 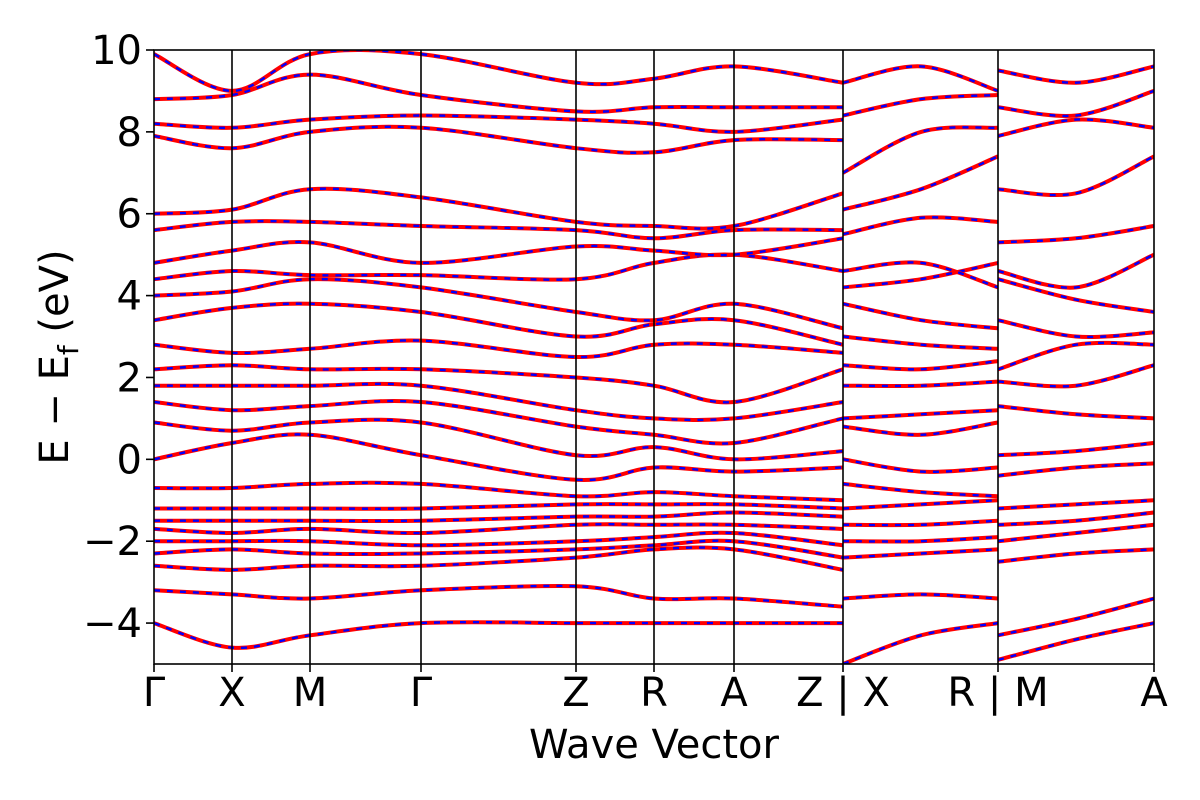 I want to click on x-tick-label: R, so click(x=654, y=693).